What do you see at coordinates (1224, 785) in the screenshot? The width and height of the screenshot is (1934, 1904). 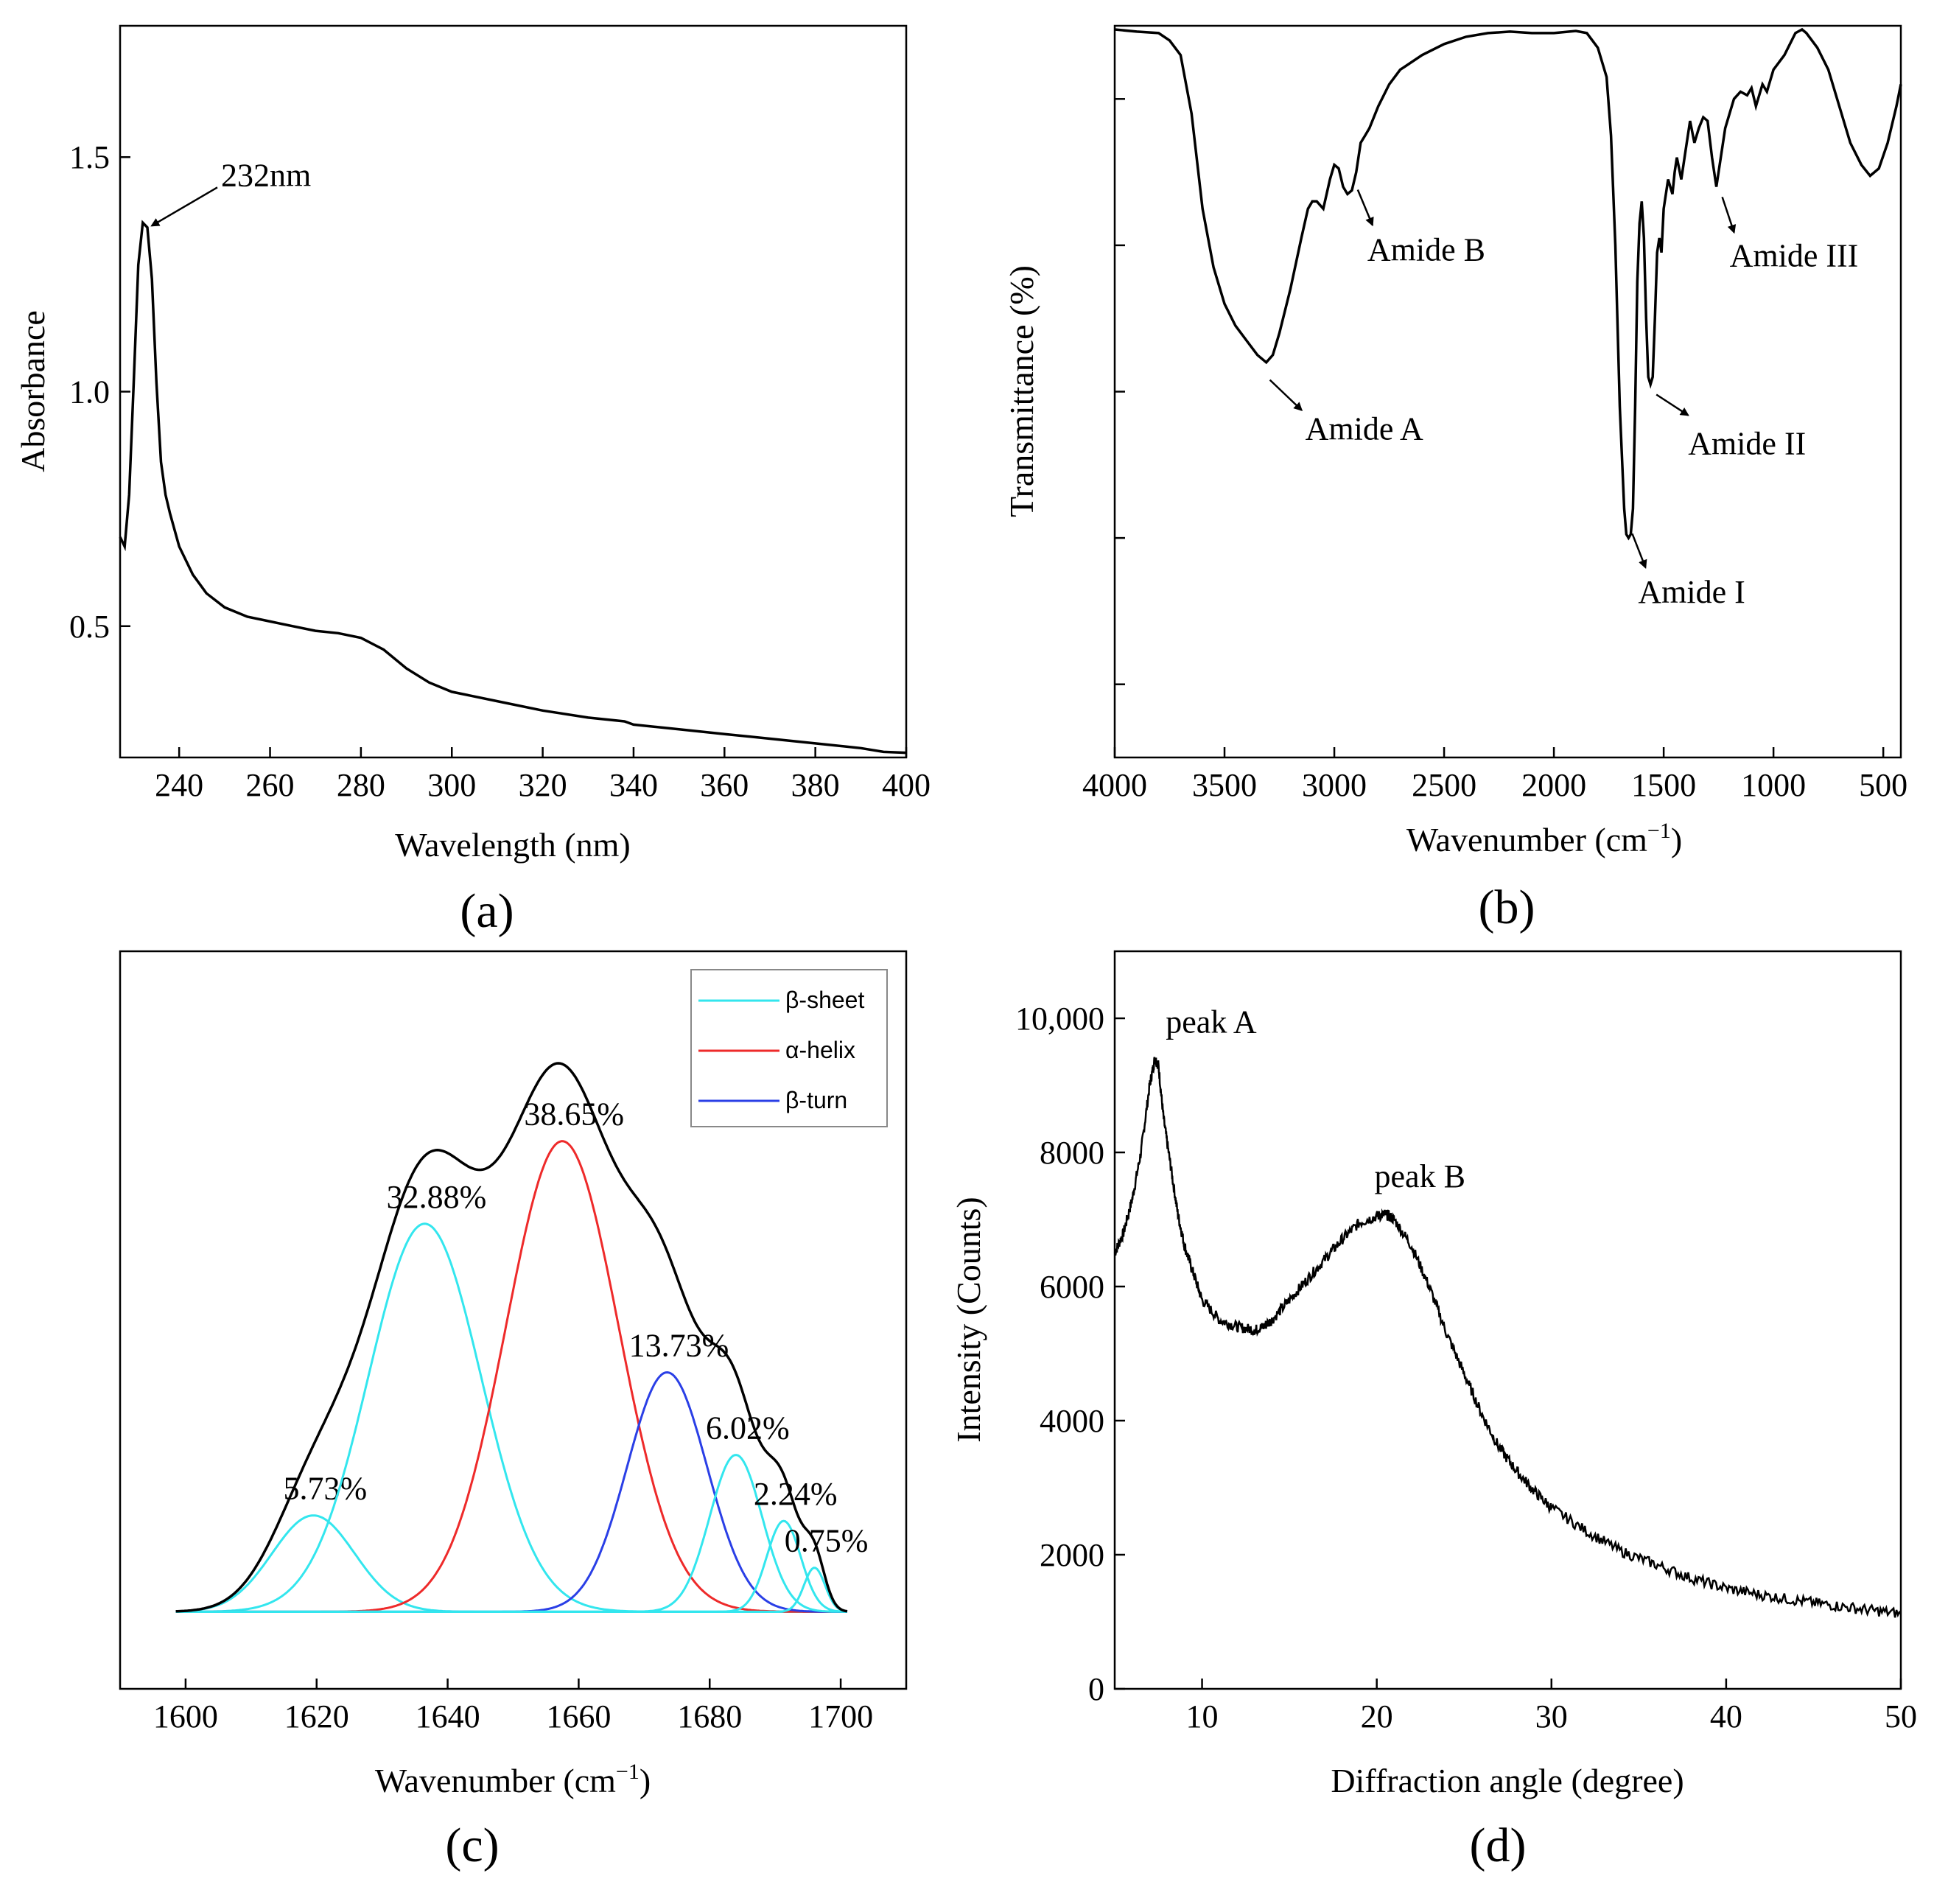 I see `panel-b-x-tick-label: 3500` at bounding box center [1224, 785].